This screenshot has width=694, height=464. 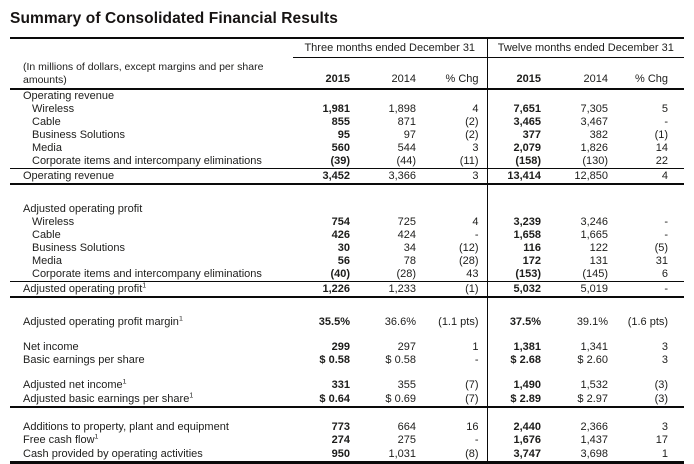 I want to click on value-cell: 97, so click(x=409, y=135).